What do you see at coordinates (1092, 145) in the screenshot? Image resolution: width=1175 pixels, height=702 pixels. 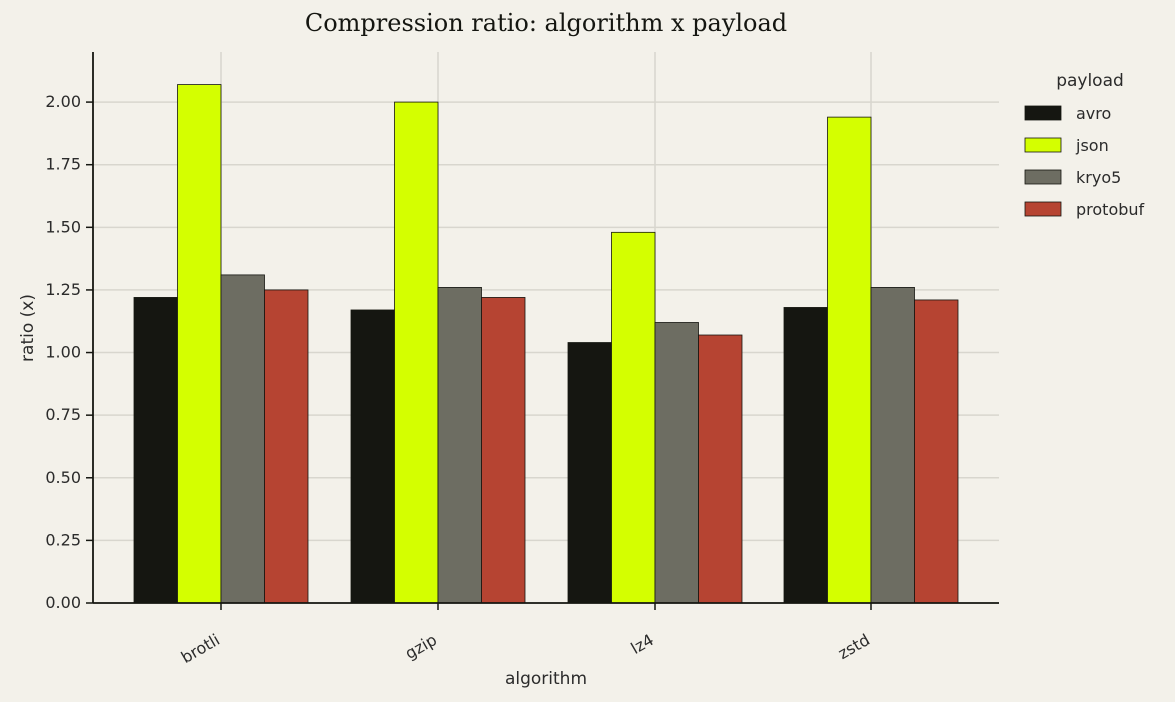 I see `legend-entry: json` at bounding box center [1092, 145].